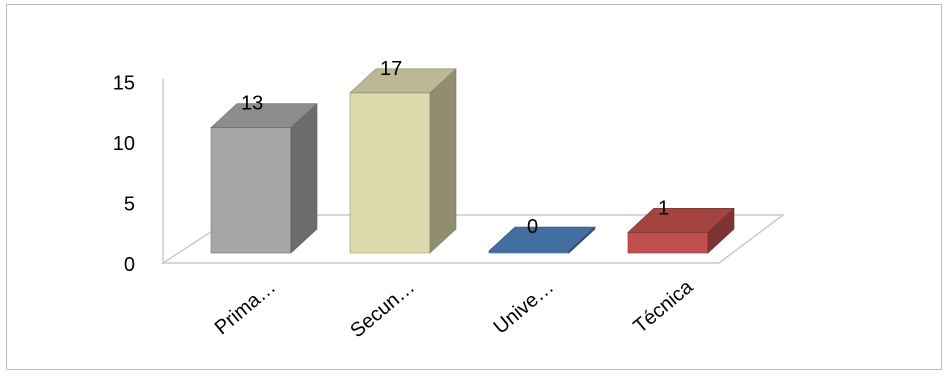  I want to click on y-axis-ticks: 0 5 10 15, so click(124, 174).